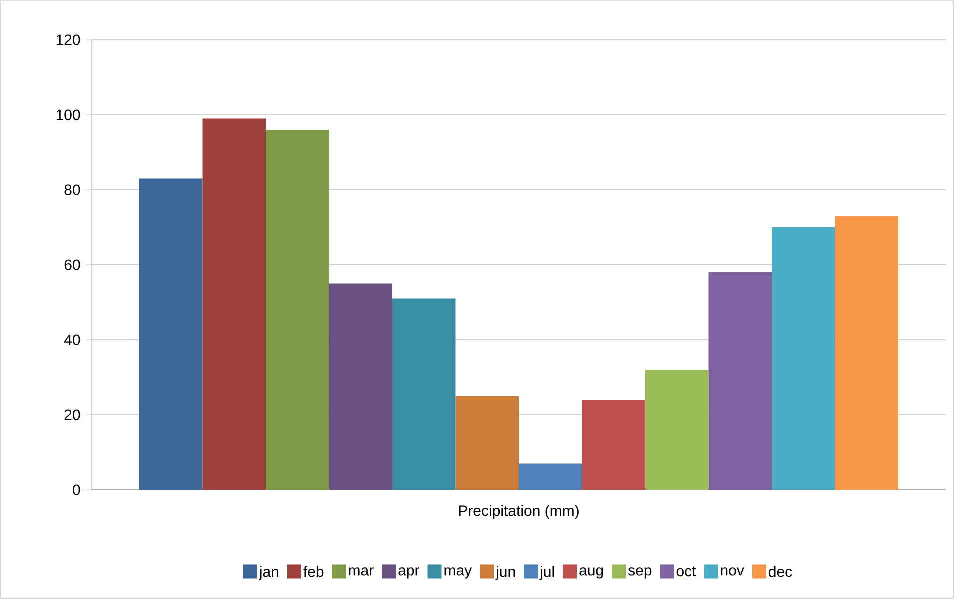 The width and height of the screenshot is (954, 599). Describe the element at coordinates (72, 340) in the screenshot. I see `y-tick-label: 40` at that location.